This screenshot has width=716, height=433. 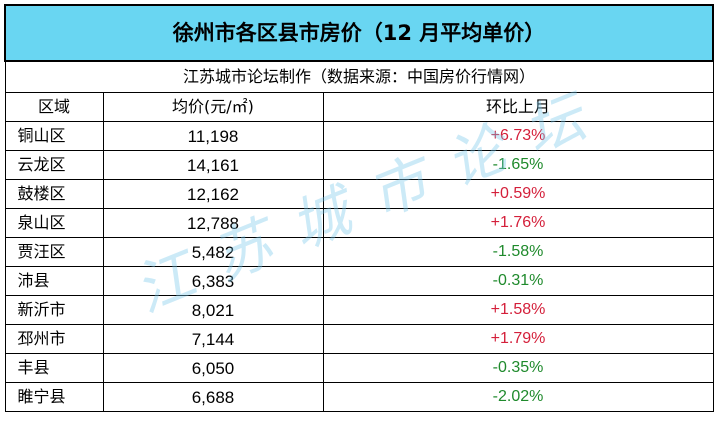 I want to click on district-cell: 新沂市, so click(x=54, y=310).